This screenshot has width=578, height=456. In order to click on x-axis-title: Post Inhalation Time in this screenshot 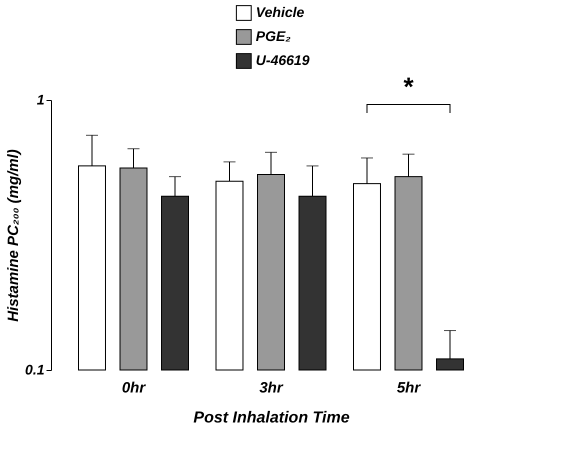, I will do `click(271, 418)`.